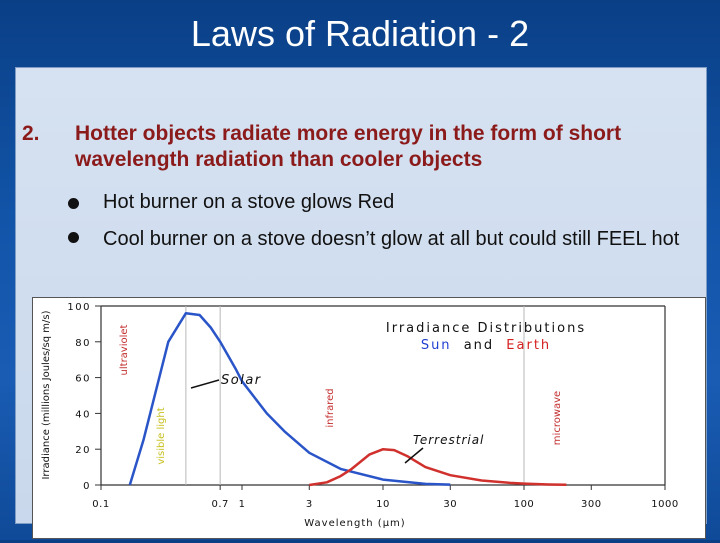 This screenshot has width=720, height=543. What do you see at coordinates (84, 397) in the screenshot?
I see `y-axis-ticks: 0 20 40 60 80 100` at bounding box center [84, 397].